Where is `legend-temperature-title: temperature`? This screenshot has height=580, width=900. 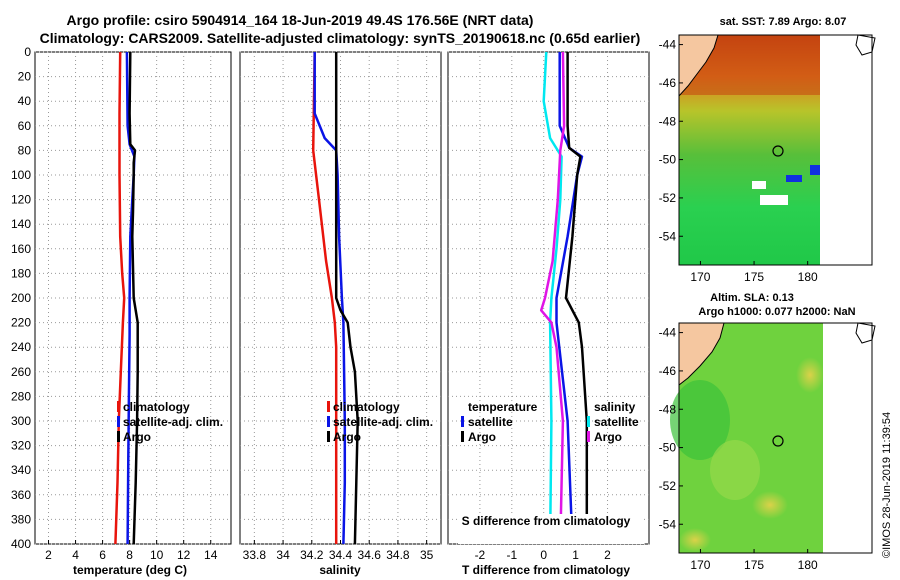
legend-temperature-title: temperature is located at coordinates (503, 407).